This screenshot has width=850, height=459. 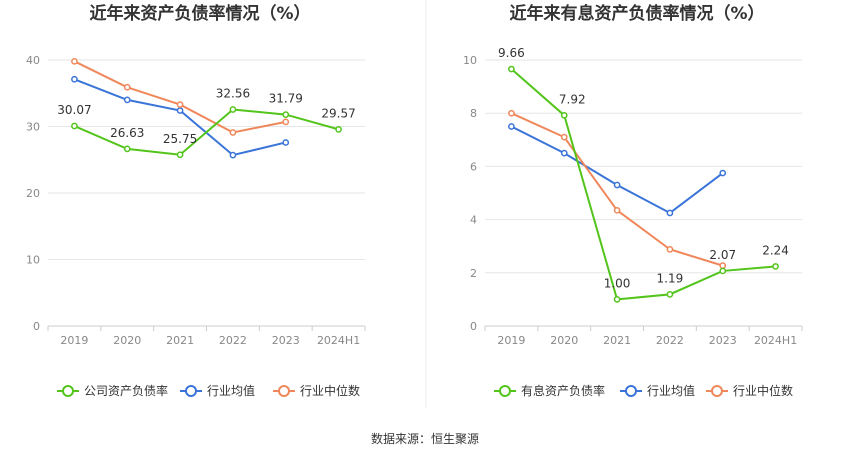 I want to click on y-tick-label: 2, so click(x=473, y=273).